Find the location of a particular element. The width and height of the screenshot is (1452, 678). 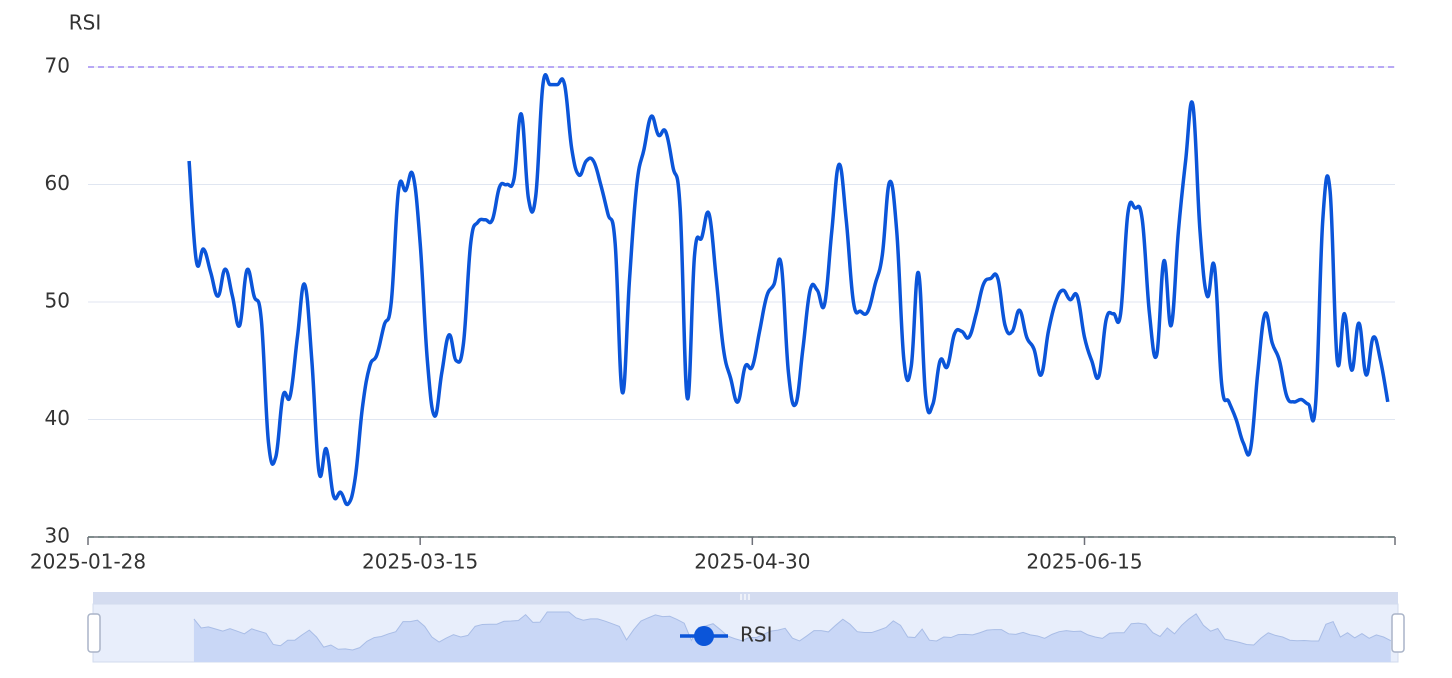

legend: RSI is located at coordinates (726, 635).